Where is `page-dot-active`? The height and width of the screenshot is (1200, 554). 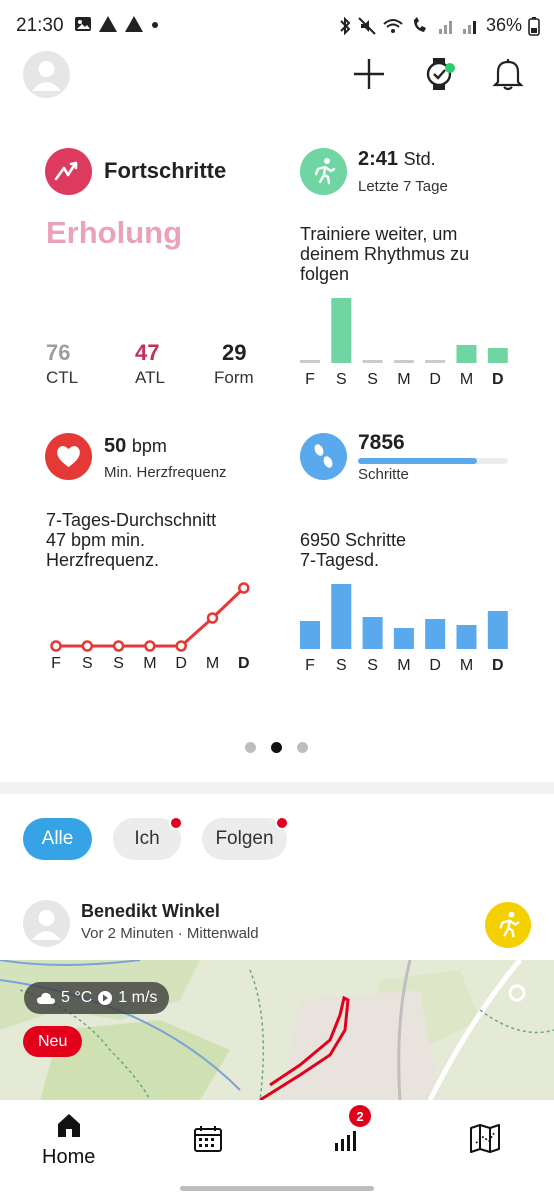
page-dot-active is located at coordinates (276, 747).